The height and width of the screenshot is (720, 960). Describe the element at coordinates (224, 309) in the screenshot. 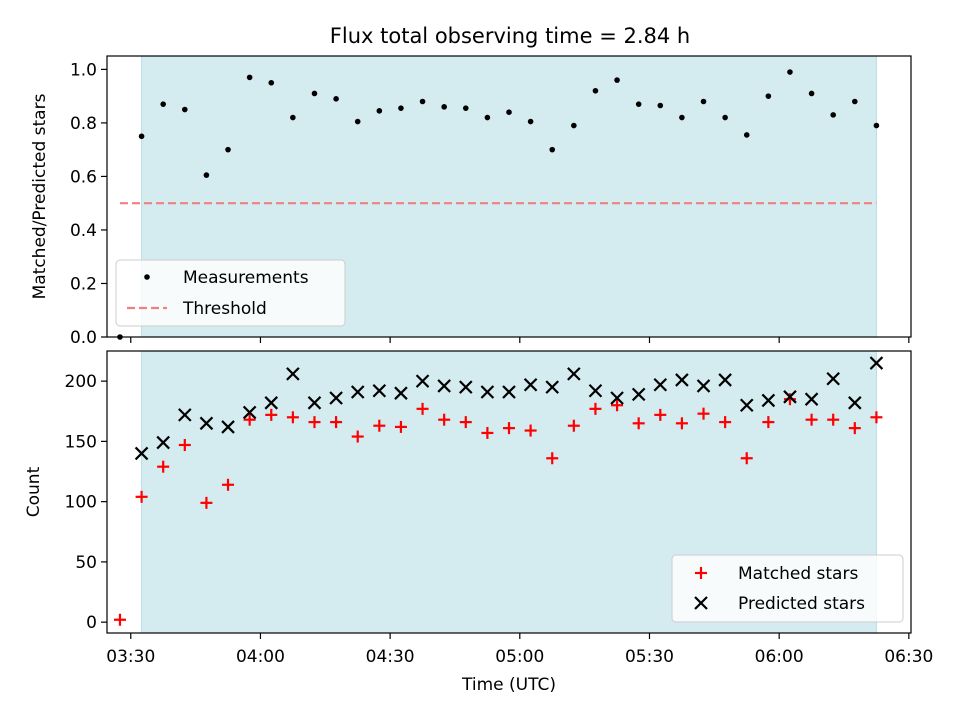

I see `legend-threshold-label: Threshold` at that location.